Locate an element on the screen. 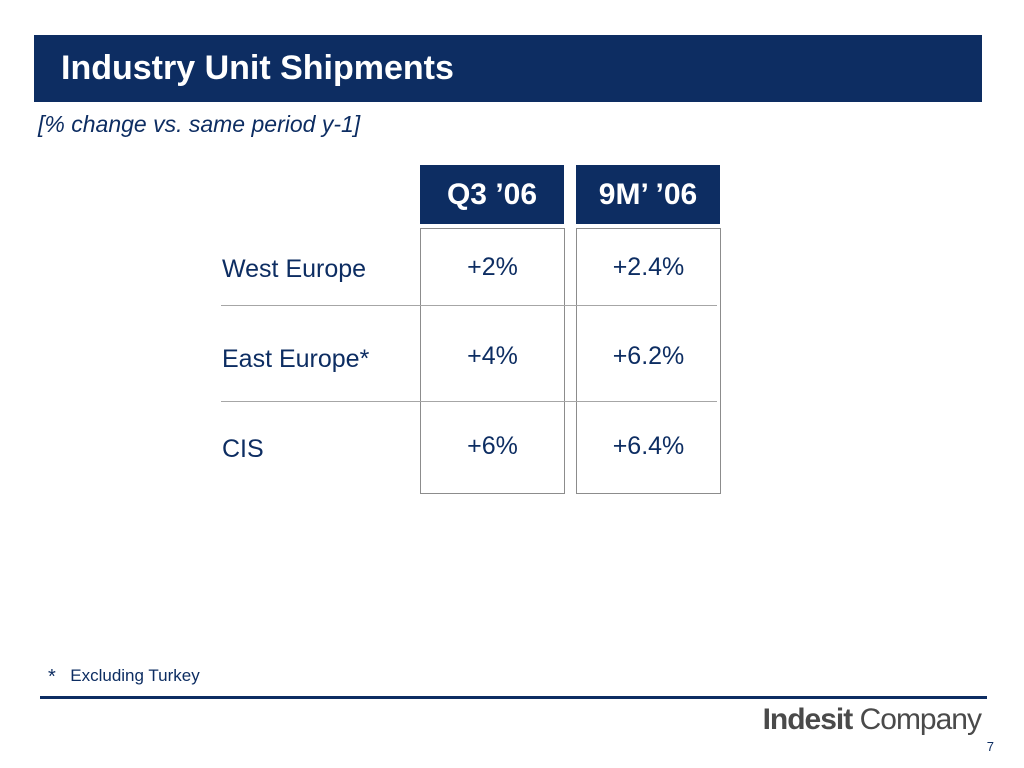  cell-cis-q3: +6% is located at coordinates (492, 446).